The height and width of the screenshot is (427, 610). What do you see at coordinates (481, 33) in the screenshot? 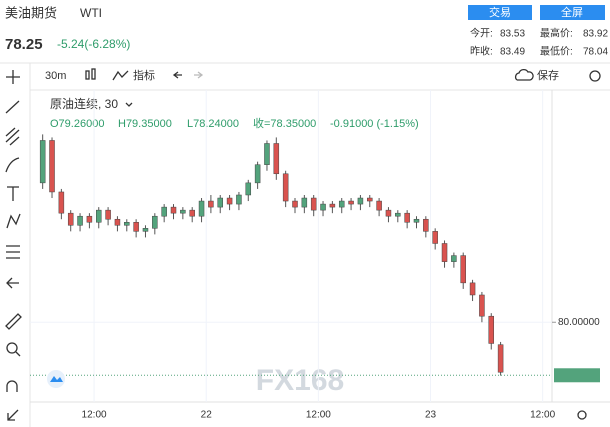
I see `stat-label: 今开:` at bounding box center [481, 33].